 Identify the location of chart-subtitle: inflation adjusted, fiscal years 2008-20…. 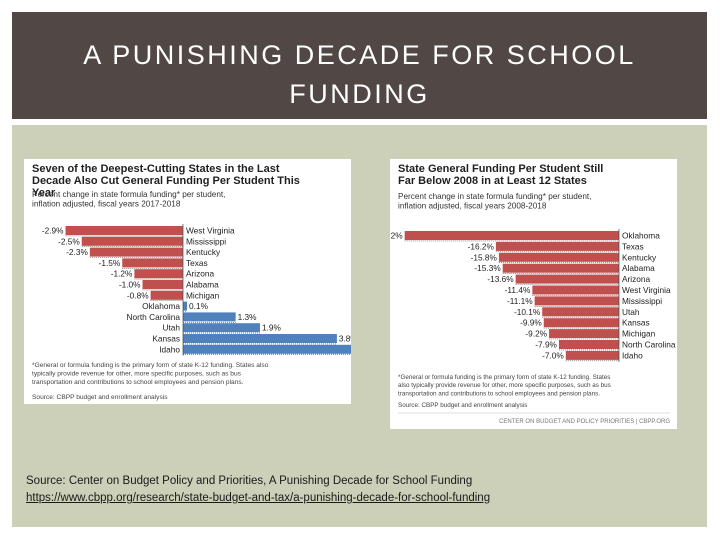
(472, 206).